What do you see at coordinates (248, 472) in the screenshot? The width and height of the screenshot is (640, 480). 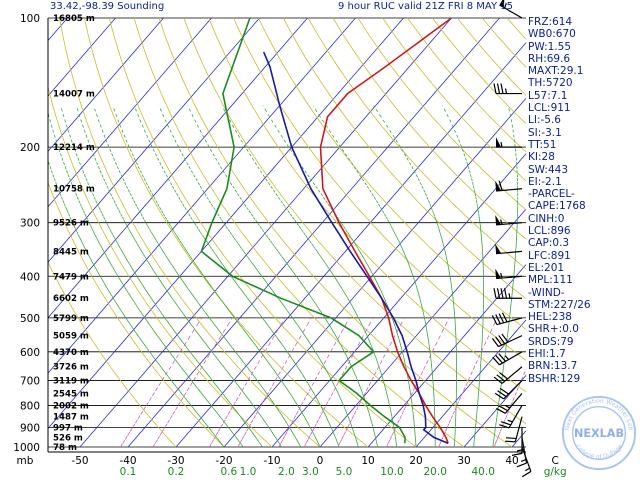 I see `mixing-ratio-tick-label: 1.0` at bounding box center [248, 472].